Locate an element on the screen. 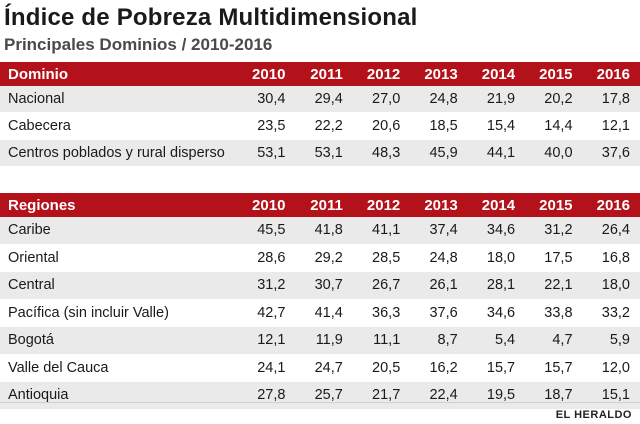 The height and width of the screenshot is (424, 640). value-cell: 18,5 is located at coordinates (439, 126).